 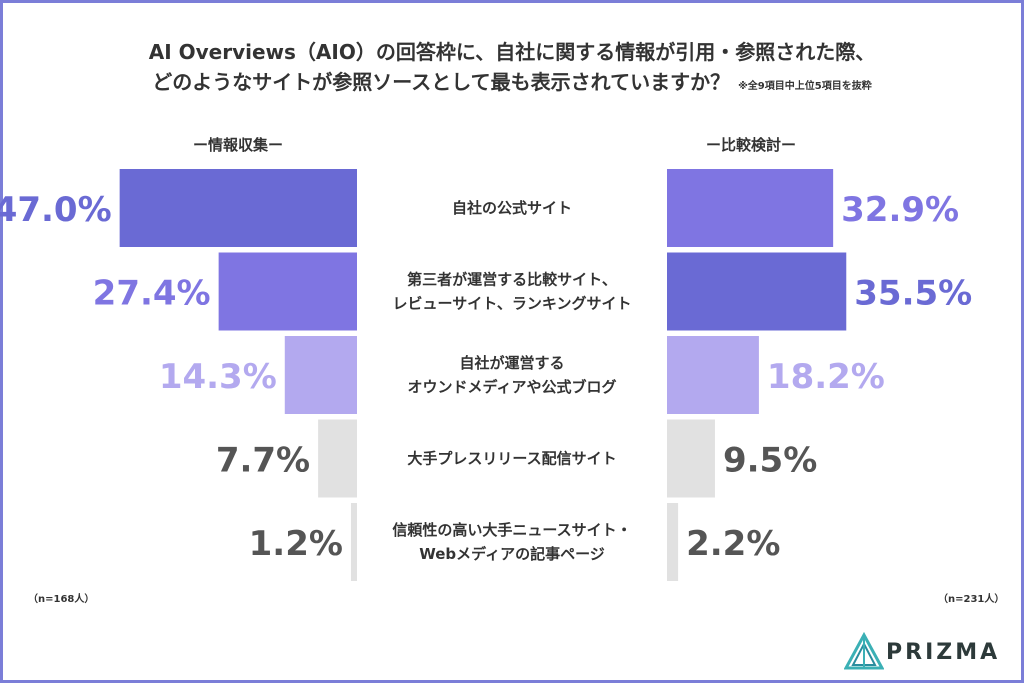 I want to click on chart-title-line-2-text: どのようなサイトが参照ソースとして最も表示されていますか？, so click(x=441, y=82).